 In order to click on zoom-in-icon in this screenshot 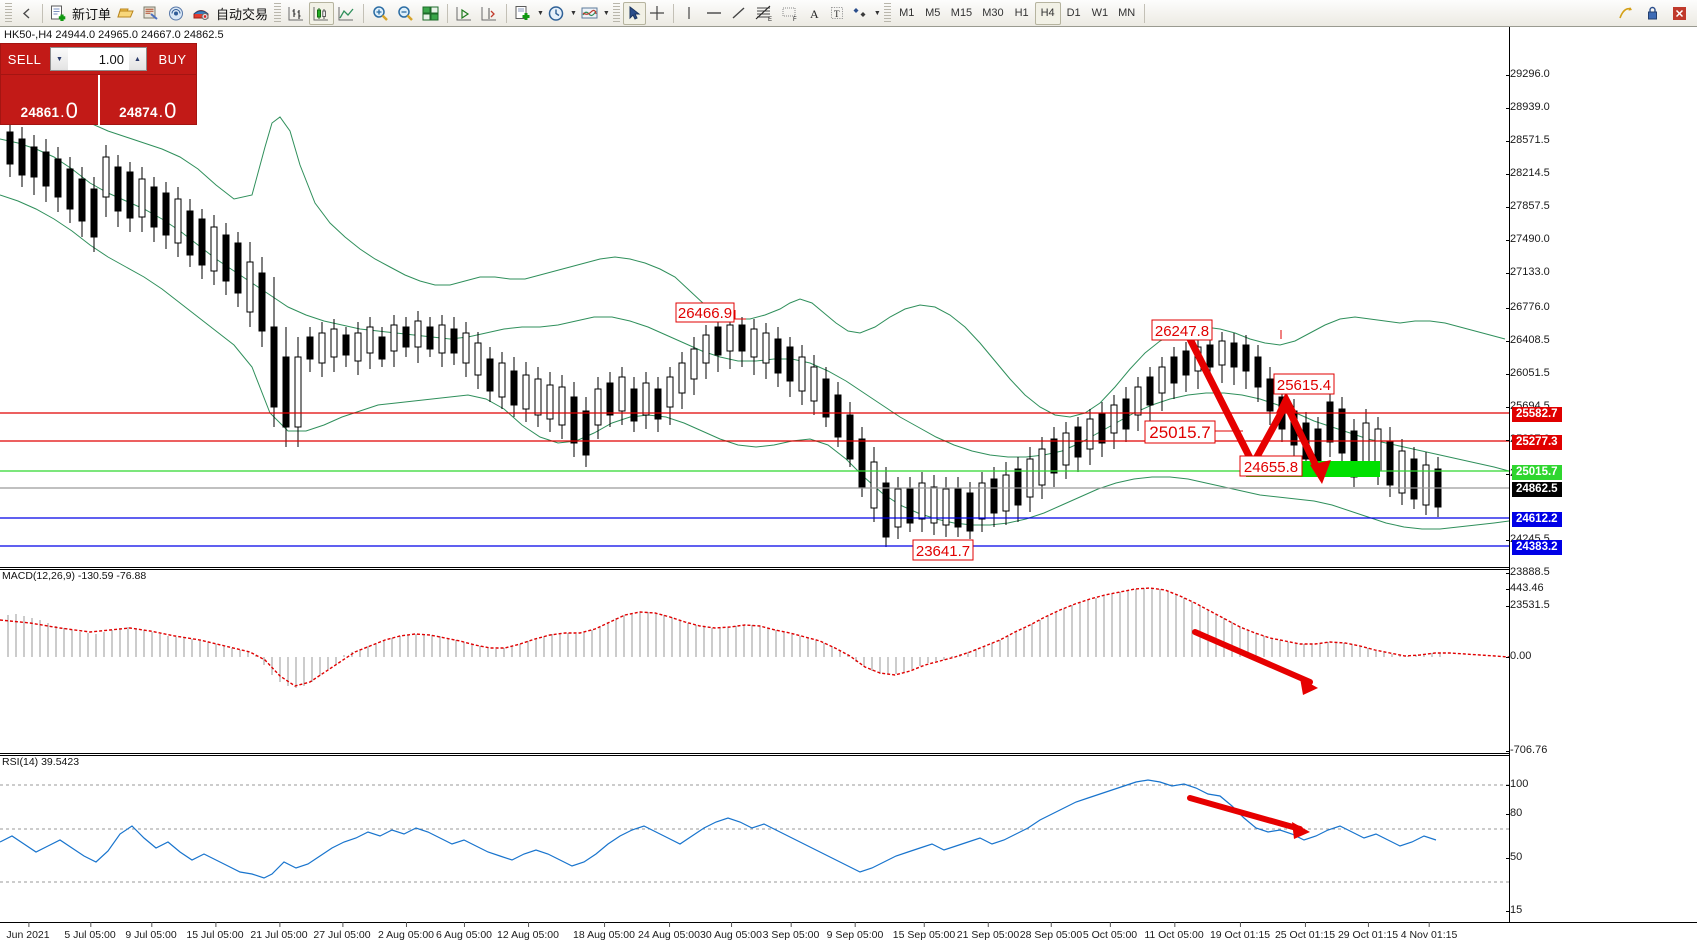, I will do `click(380, 13)`.